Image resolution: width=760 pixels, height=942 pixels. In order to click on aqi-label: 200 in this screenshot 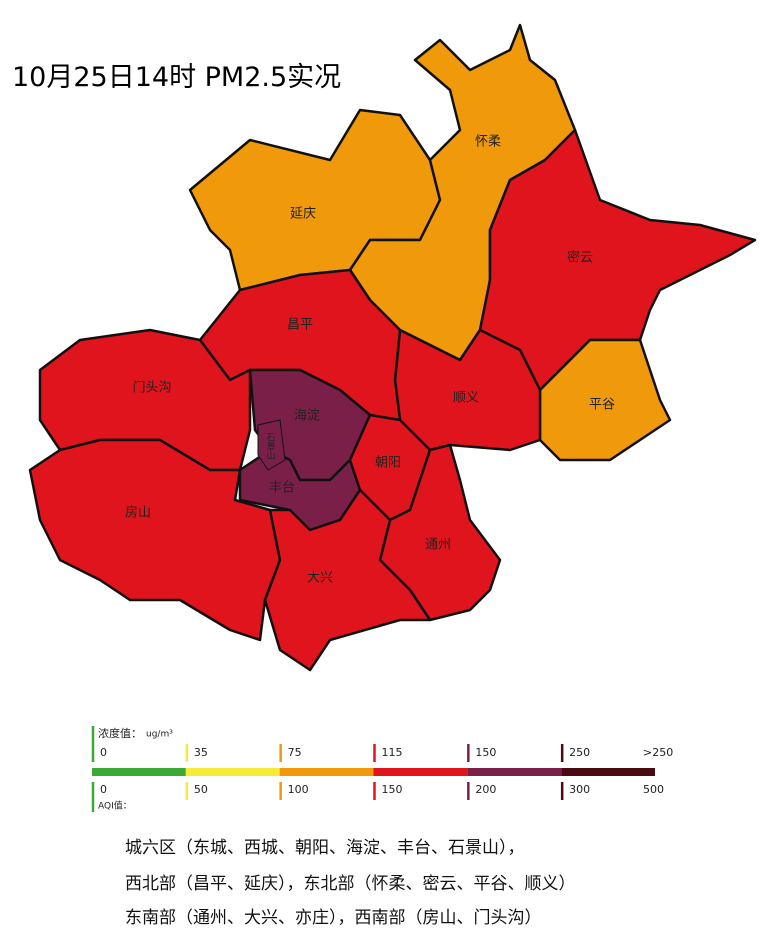, I will do `click(485, 789)`.